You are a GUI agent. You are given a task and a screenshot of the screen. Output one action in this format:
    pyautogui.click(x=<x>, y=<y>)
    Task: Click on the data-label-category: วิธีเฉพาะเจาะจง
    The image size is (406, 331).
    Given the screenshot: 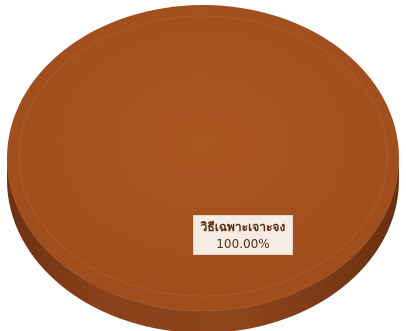 What is the action you would take?
    pyautogui.click(x=243, y=227)
    